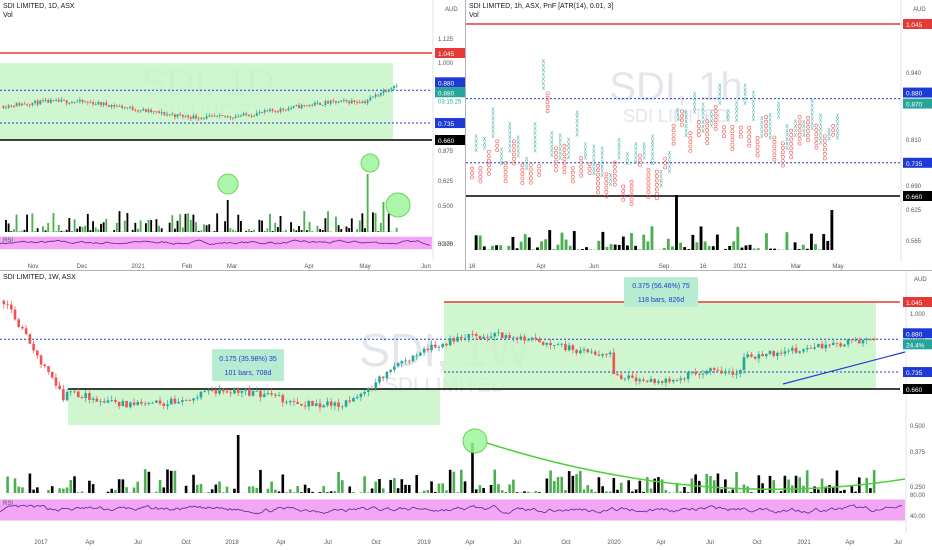 This screenshot has height=550, width=932. What do you see at coordinates (216, 243) in the screenshot?
I see `daily-rsi-band` at bounding box center [216, 243].